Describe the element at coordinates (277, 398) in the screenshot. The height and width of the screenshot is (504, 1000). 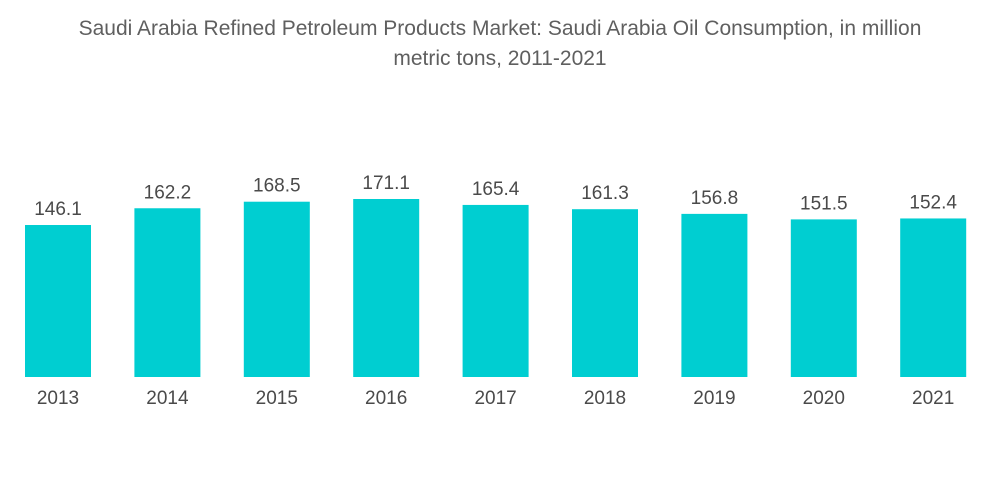
I see `x-tick-label-2015: 2015` at that location.